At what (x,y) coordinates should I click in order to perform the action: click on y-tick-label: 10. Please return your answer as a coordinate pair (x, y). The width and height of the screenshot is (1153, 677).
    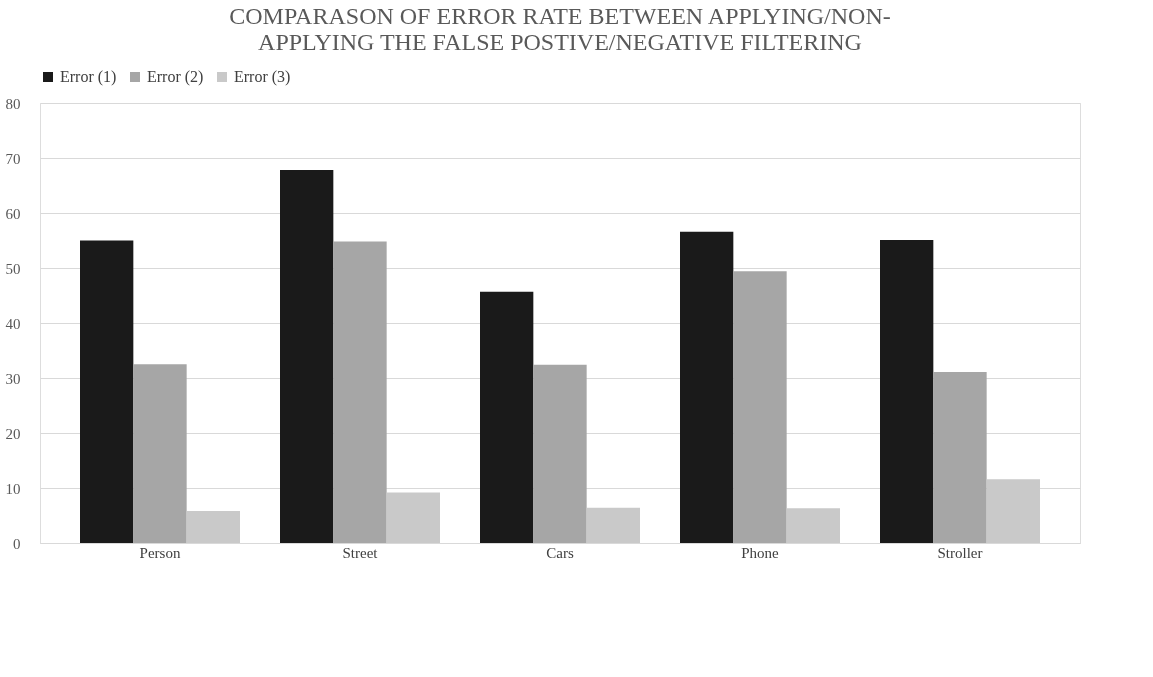
    Looking at the image, I should click on (13, 488).